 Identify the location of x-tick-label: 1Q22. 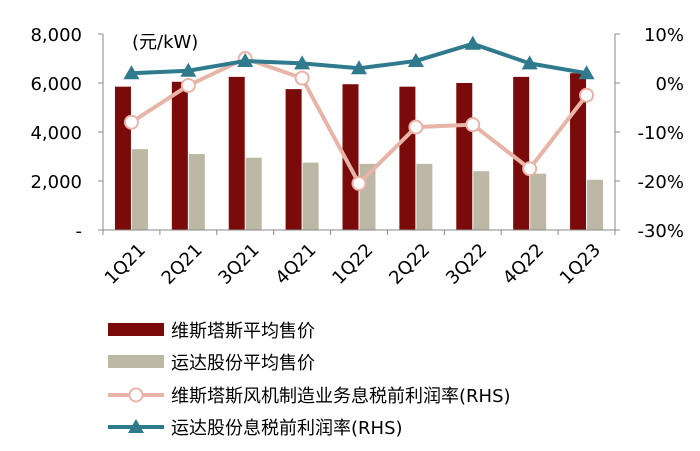
(352, 264).